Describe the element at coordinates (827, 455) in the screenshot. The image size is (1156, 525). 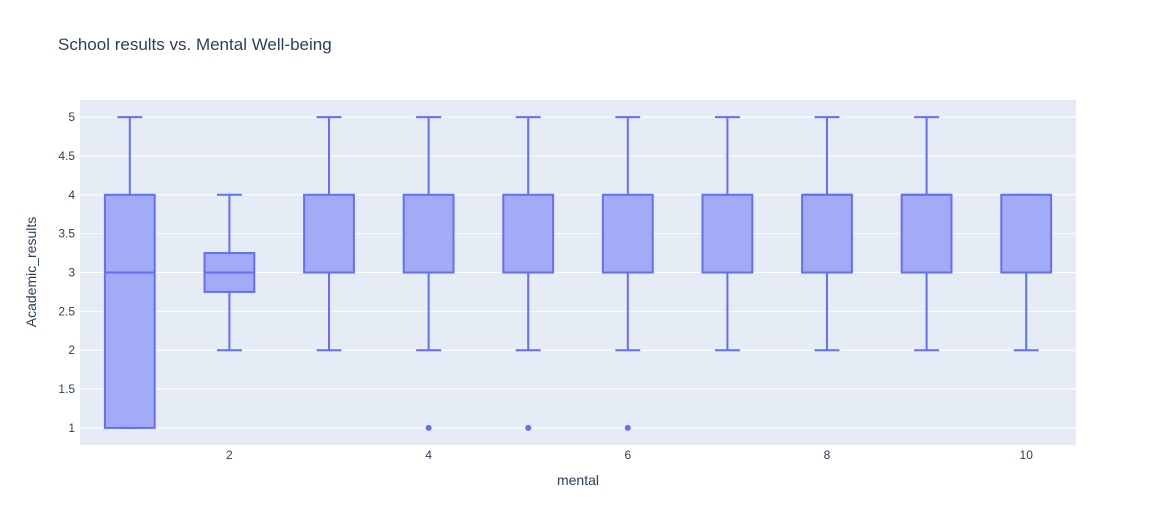
I see `x-tick-label: 8` at that location.